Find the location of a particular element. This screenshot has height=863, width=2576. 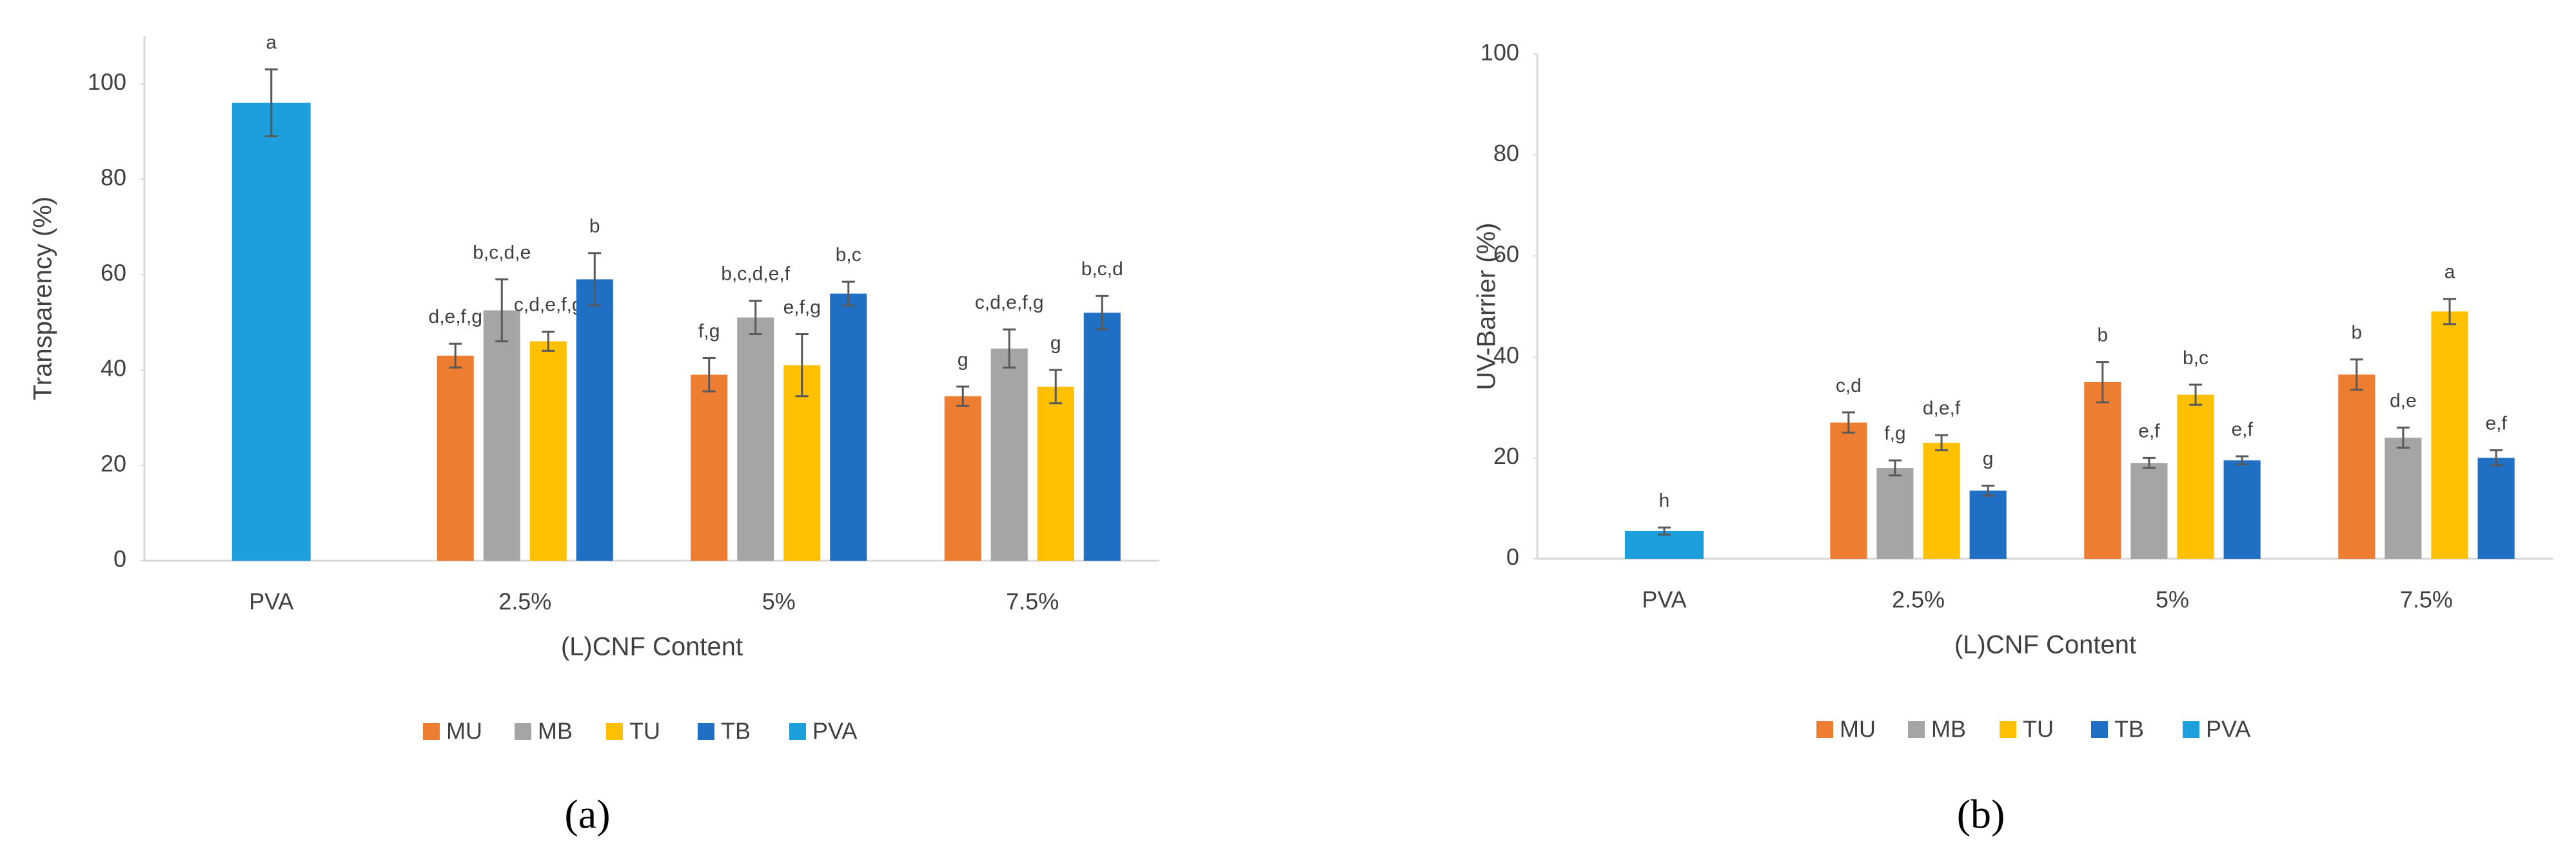

panel-label: (b) is located at coordinates (1981, 814).